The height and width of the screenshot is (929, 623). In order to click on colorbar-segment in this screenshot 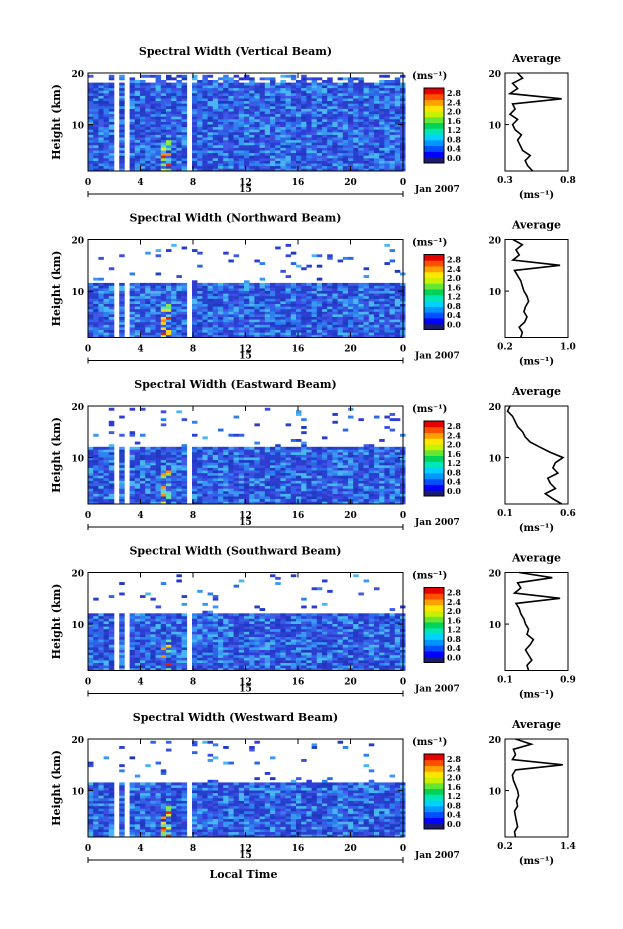, I will do `click(434, 326)`.